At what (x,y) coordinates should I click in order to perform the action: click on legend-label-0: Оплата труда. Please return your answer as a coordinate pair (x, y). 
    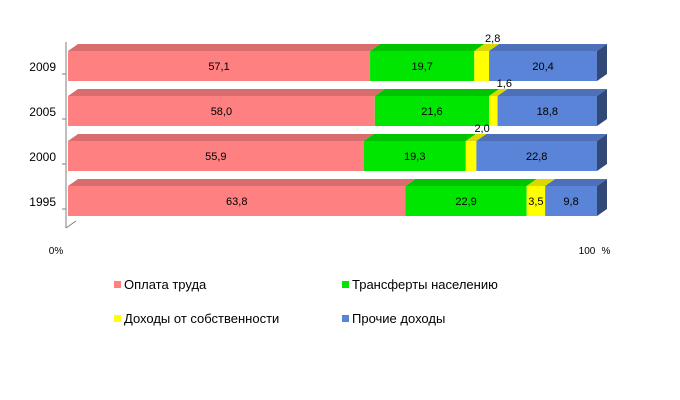
    Looking at the image, I should click on (165, 284).